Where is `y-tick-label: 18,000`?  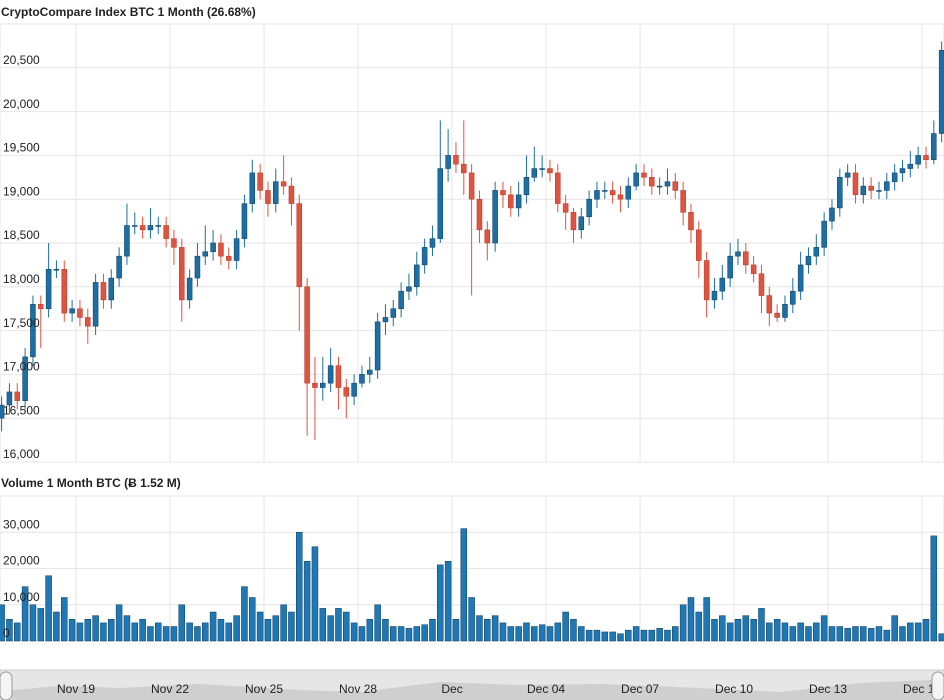 y-tick-label: 18,000 is located at coordinates (21, 279).